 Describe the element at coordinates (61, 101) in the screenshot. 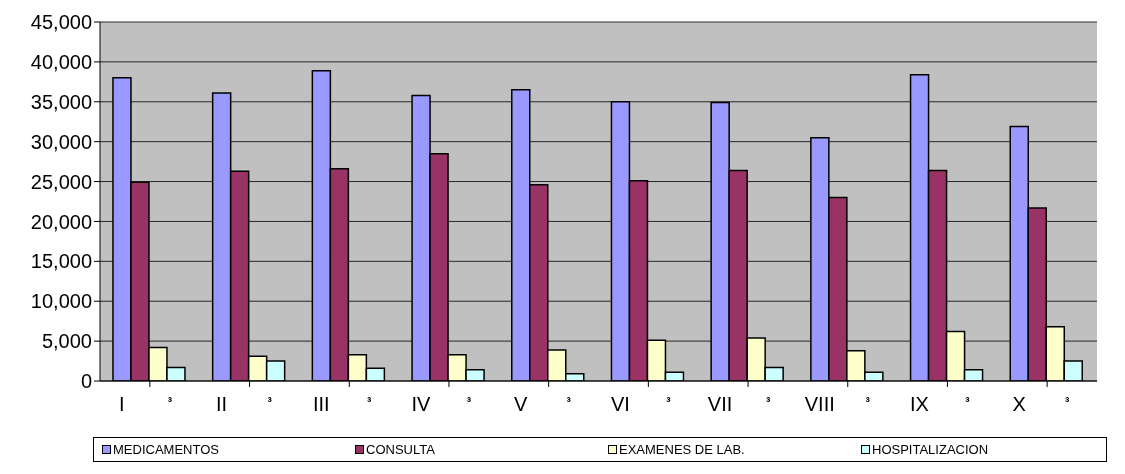

I see `y-tick-label: 35,000` at that location.